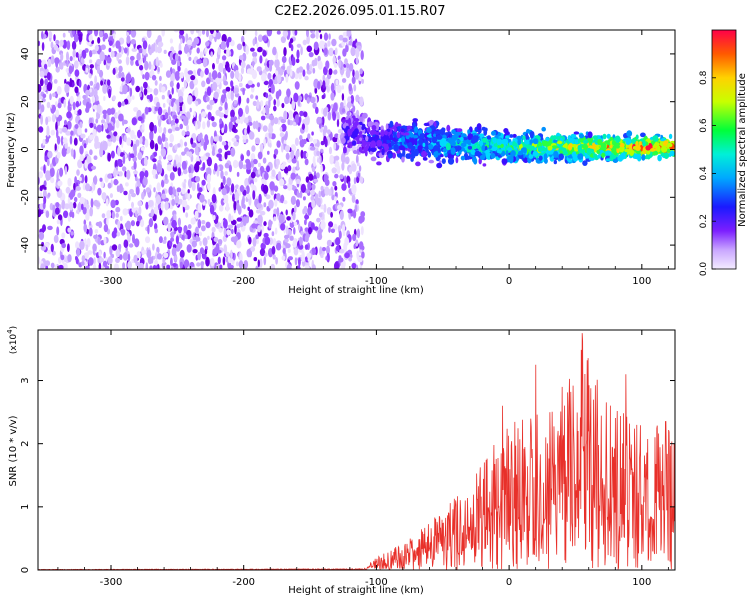 Image resolution: width=750 pixels, height=600 pixels. Describe the element at coordinates (356, 290) in the screenshot. I see `spectrogram-x-label: Height of straight line (km)` at that location.